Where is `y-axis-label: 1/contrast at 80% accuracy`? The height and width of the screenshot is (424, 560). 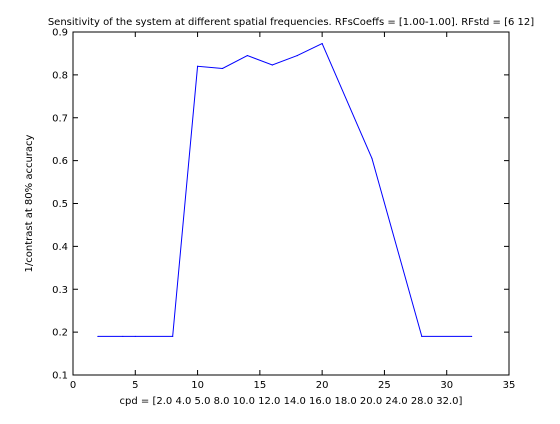 y-axis-label: 1/contrast at 80% accuracy is located at coordinates (29, 203).